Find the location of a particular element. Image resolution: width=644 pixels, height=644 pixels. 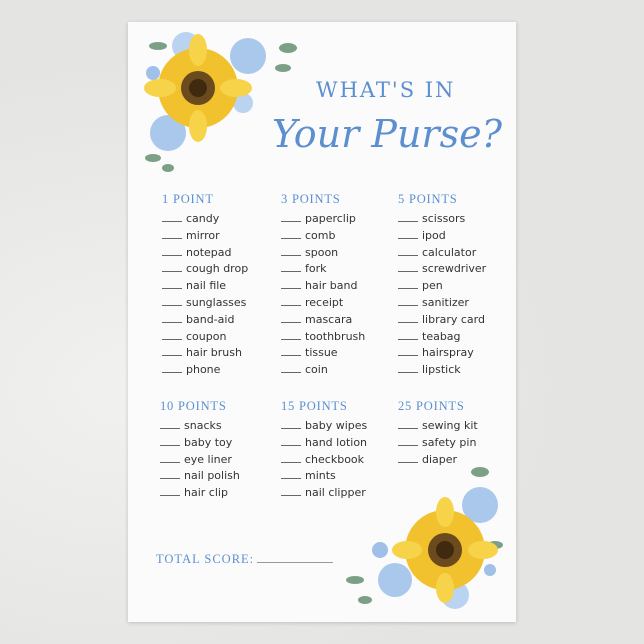

item-label: phone is located at coordinates (203, 370).